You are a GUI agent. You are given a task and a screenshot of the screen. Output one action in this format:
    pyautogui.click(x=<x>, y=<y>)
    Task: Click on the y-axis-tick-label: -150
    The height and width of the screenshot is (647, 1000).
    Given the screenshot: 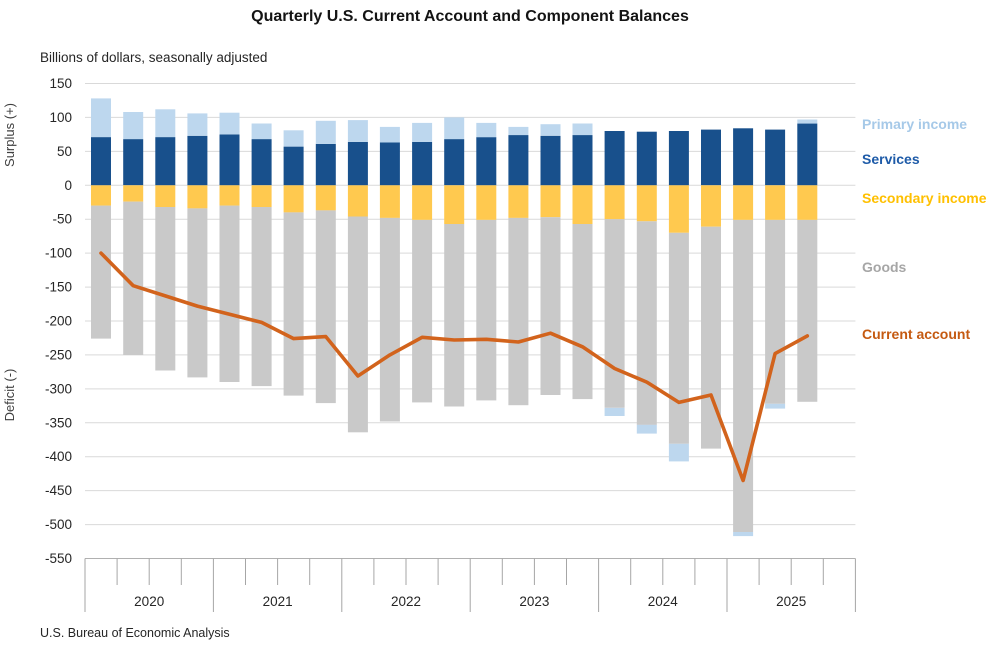 What is the action you would take?
    pyautogui.click(x=58, y=287)
    